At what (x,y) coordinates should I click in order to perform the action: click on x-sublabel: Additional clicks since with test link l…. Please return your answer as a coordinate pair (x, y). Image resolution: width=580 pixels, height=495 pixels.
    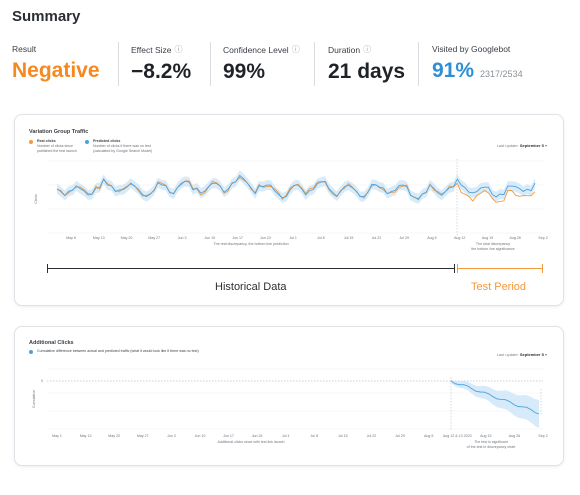
    Looking at the image, I should click on (250, 442).